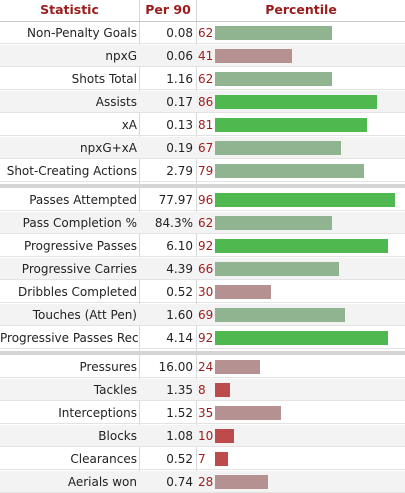 The width and height of the screenshot is (405, 493). Describe the element at coordinates (206, 482) in the screenshot. I see `percentile-value: 28` at that location.